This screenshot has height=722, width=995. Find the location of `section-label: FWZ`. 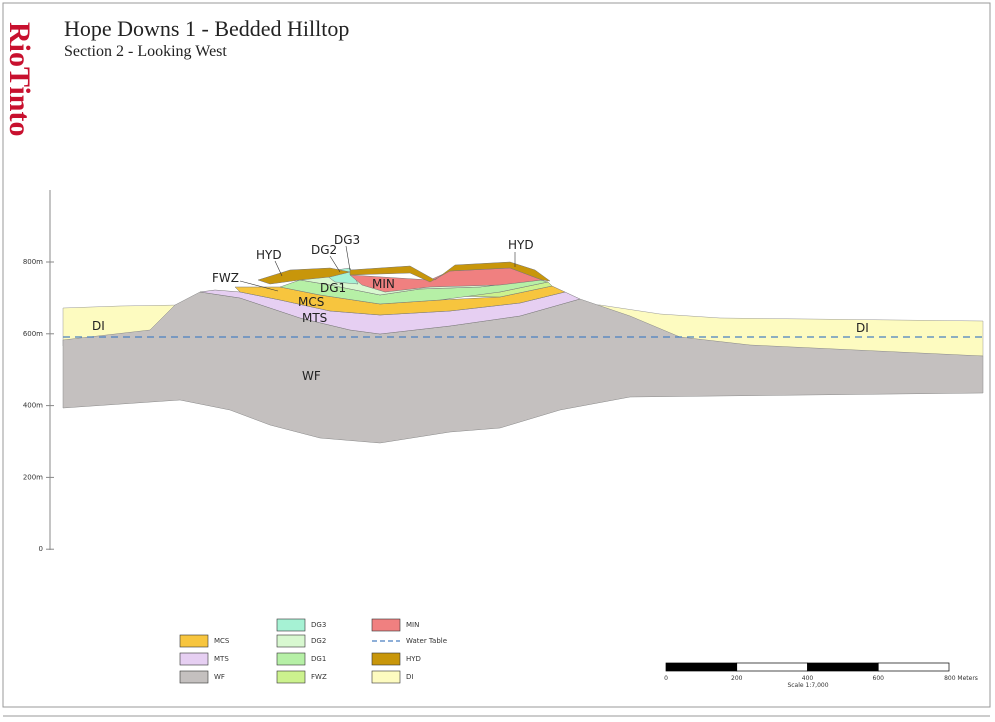

section-label: FWZ is located at coordinates (225, 278).